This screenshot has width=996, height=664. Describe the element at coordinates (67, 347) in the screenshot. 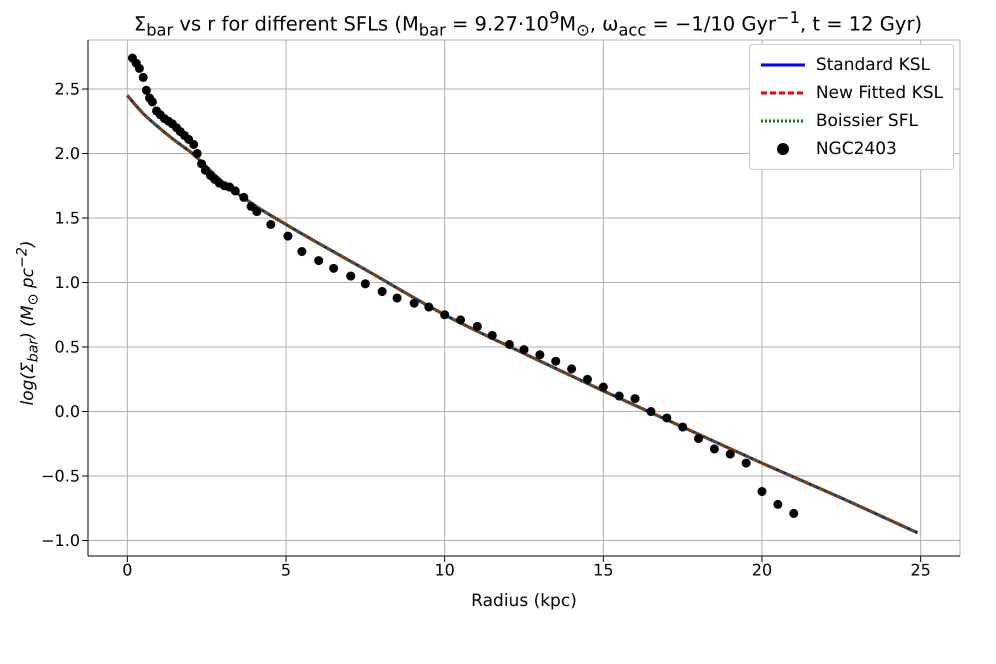

I see `y-tick-label: 0.5` at that location.